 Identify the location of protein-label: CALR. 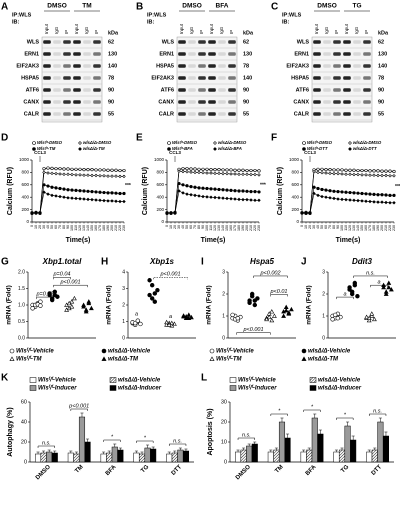
(31, 114).